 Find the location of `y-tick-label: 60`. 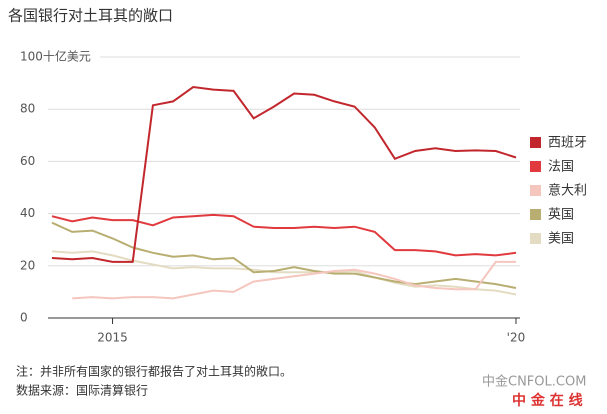

y-tick-label: 60 is located at coordinates (27, 161).